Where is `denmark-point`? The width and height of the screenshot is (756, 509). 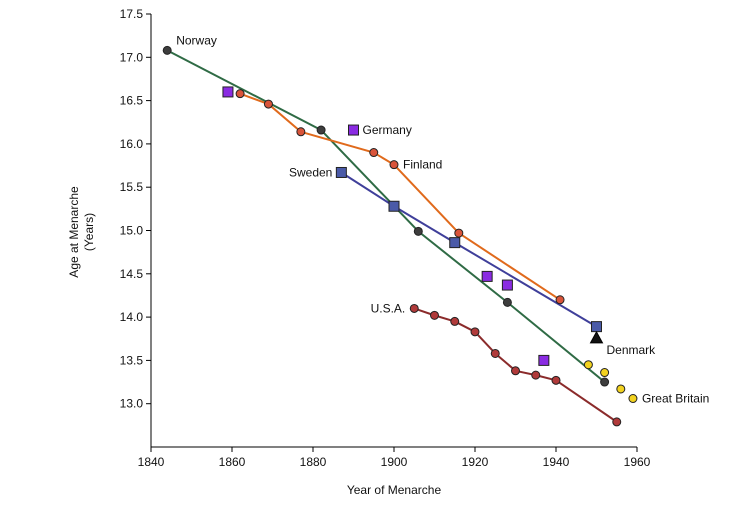 denmark-point is located at coordinates (596, 337).